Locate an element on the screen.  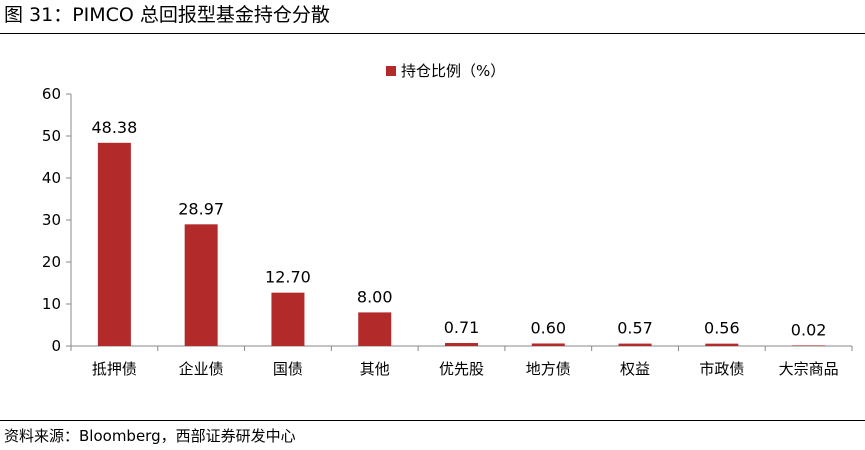
x-tick-label: 市政债 is located at coordinates (721, 369).